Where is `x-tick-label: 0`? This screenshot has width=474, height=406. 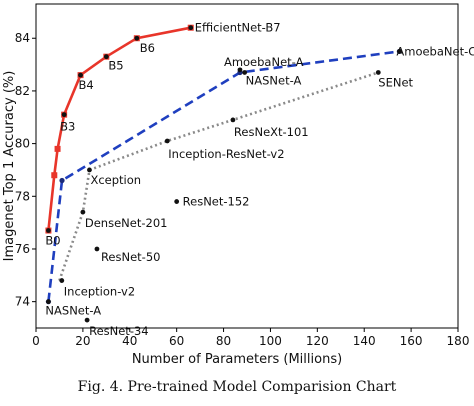
x-tick-label: 0 is located at coordinates (36, 341).